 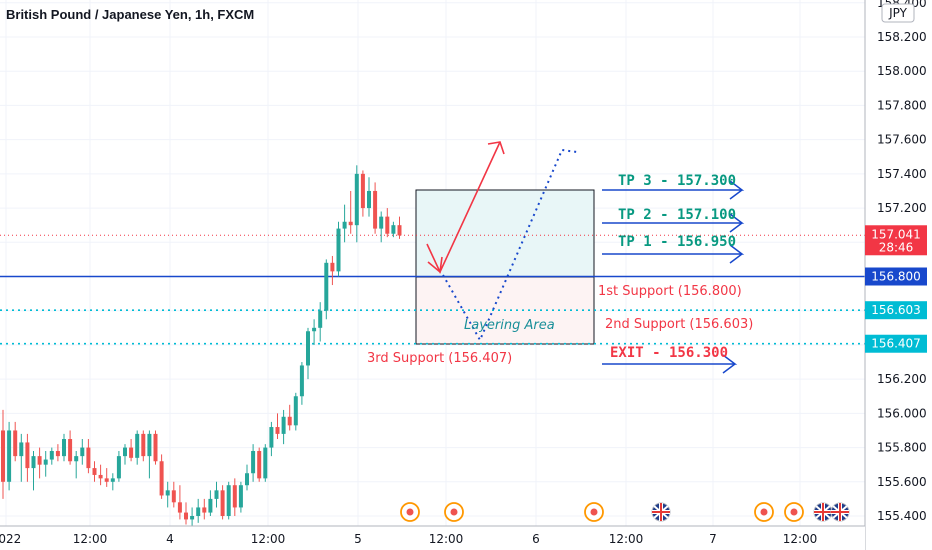 What do you see at coordinates (677, 242) in the screenshot?
I see `tp1-label: TP 1 - 156.950` at bounding box center [677, 242].